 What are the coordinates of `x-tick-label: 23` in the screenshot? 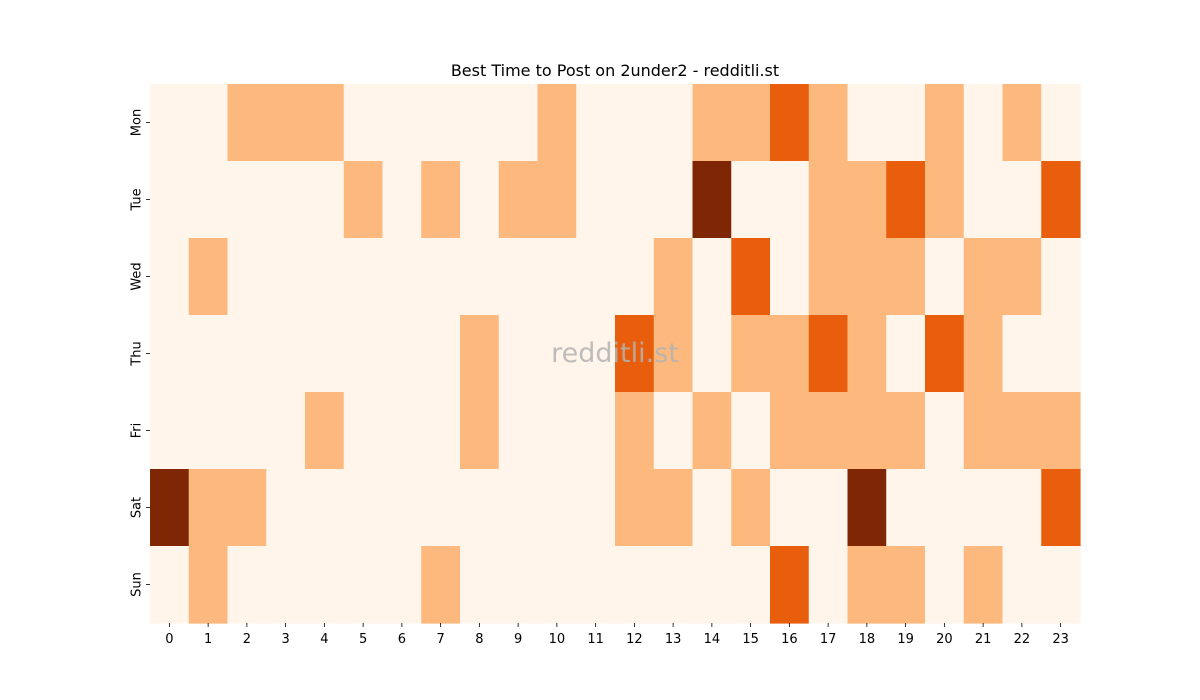 It's located at (1060, 639).